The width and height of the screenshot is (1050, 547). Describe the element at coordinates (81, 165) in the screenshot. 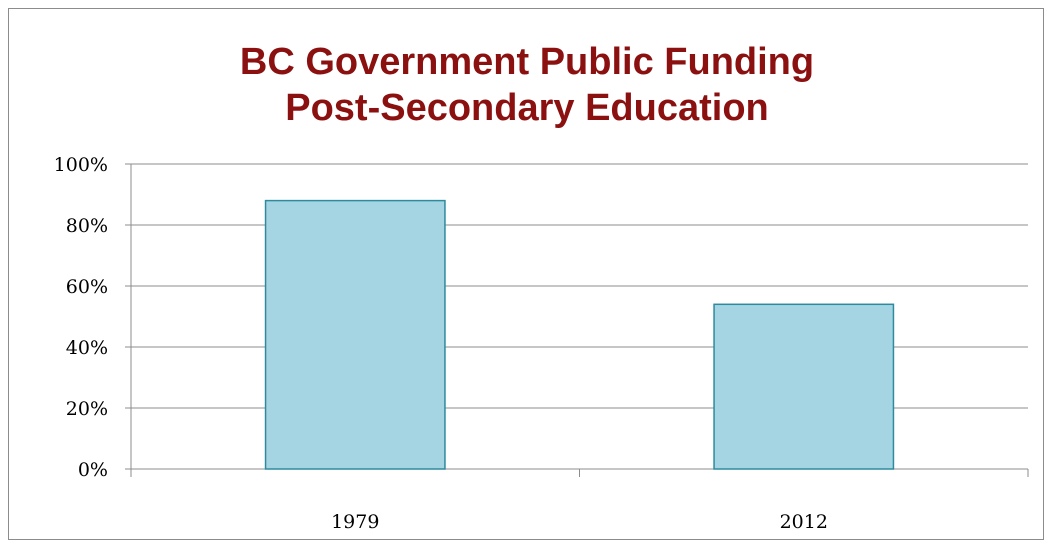

I see `y-tick-label-100: 100%` at that location.